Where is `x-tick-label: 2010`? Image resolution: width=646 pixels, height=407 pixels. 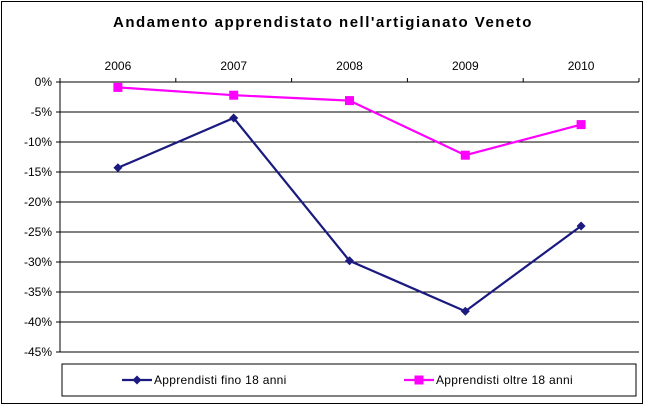
x-tick-label: 2010 is located at coordinates (581, 66).